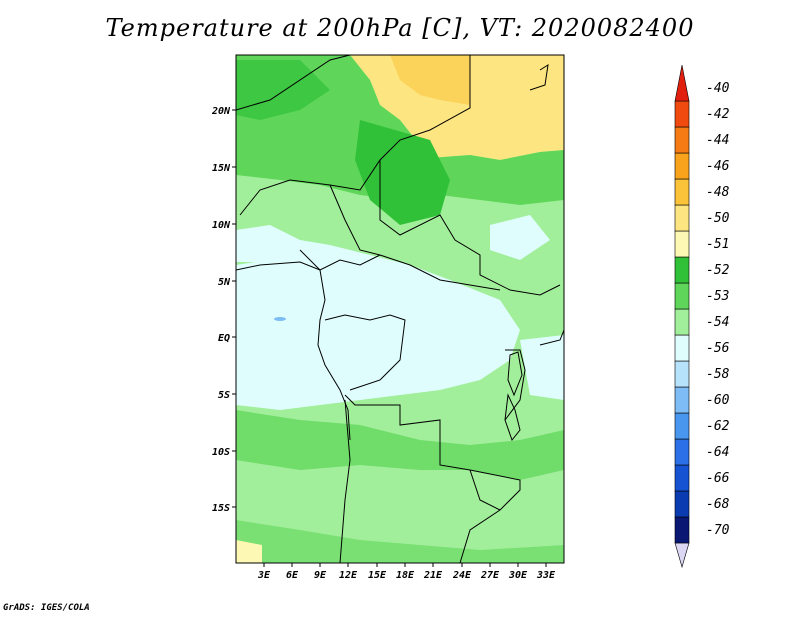 The image size is (800, 618). I want to click on lat-axis: 20N 15N 10N 5N EQ 5S 10S 15S, so click(223, 310).